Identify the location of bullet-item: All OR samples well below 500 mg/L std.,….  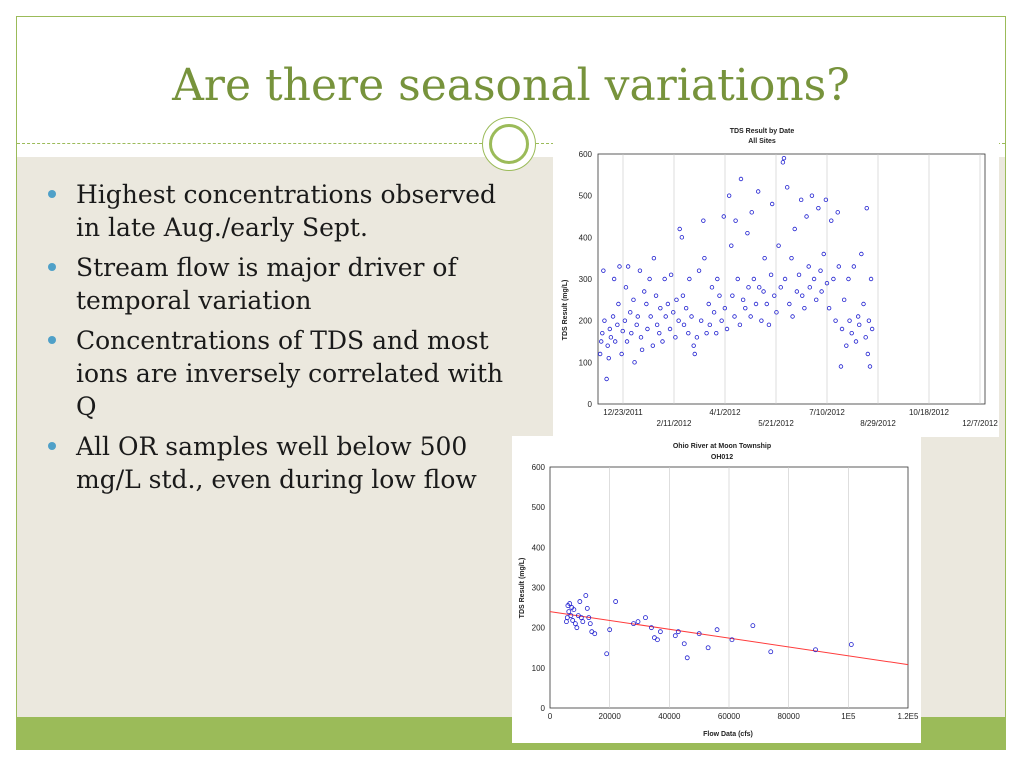
(283, 463).